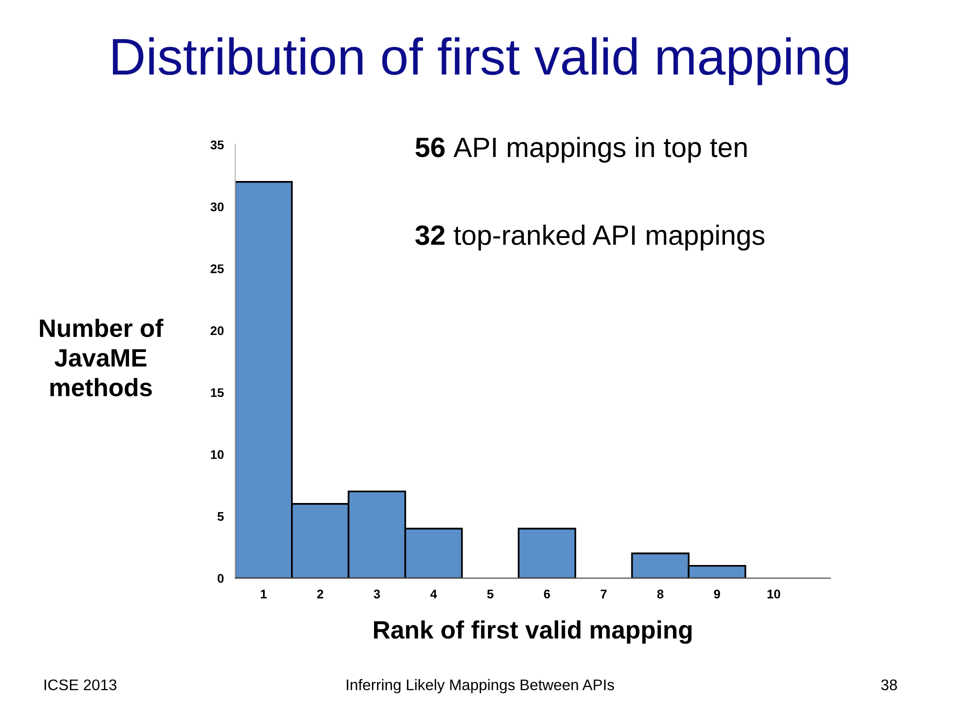  Describe the element at coordinates (889, 684) in the screenshot. I see `text: 38` at that location.